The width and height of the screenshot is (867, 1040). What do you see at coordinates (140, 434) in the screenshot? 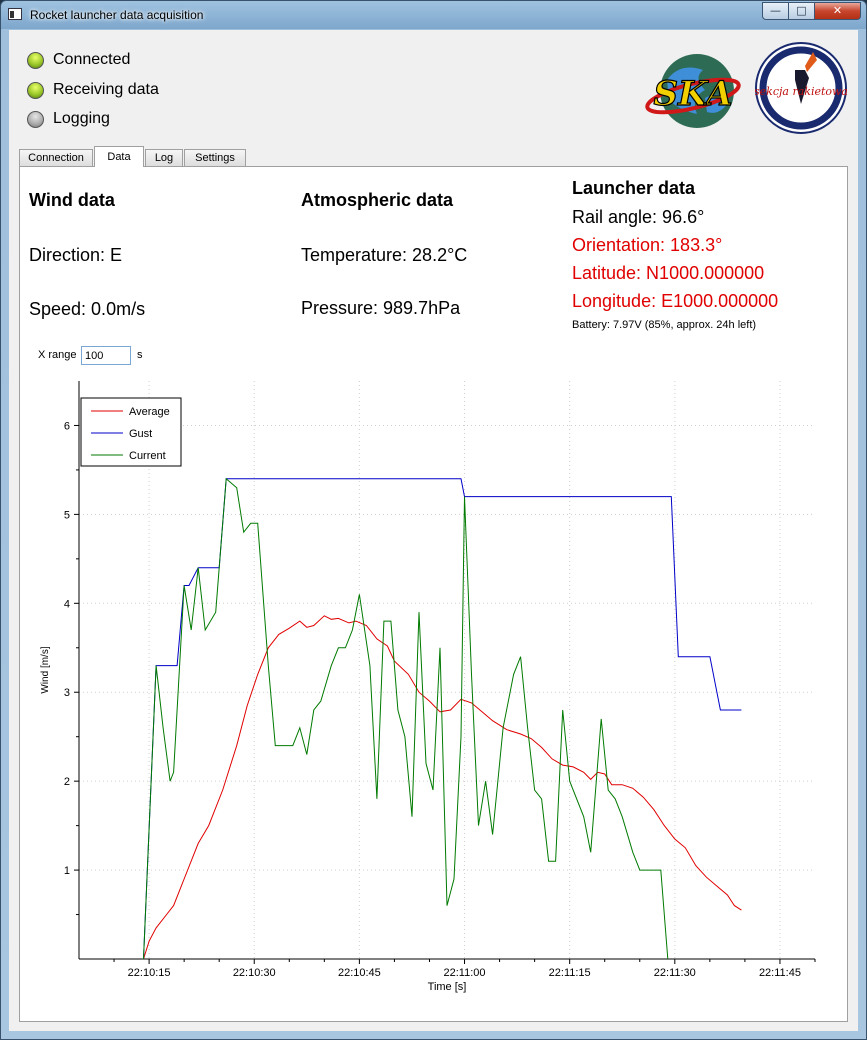
I see `legend-label-gust: Gust` at bounding box center [140, 434].